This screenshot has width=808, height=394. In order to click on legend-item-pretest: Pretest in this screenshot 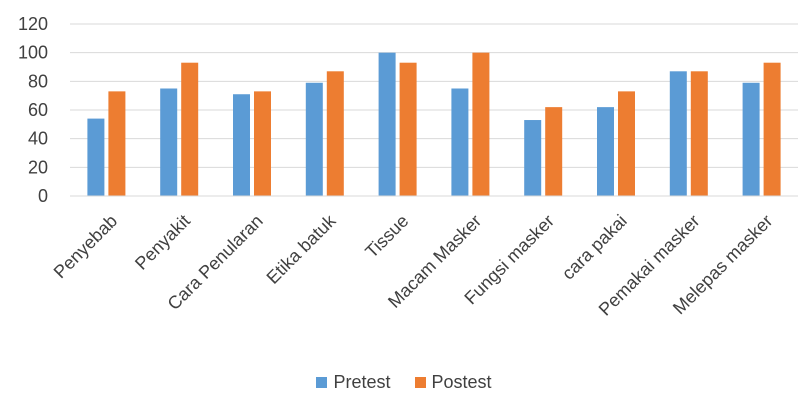, I will do `click(353, 382)`.